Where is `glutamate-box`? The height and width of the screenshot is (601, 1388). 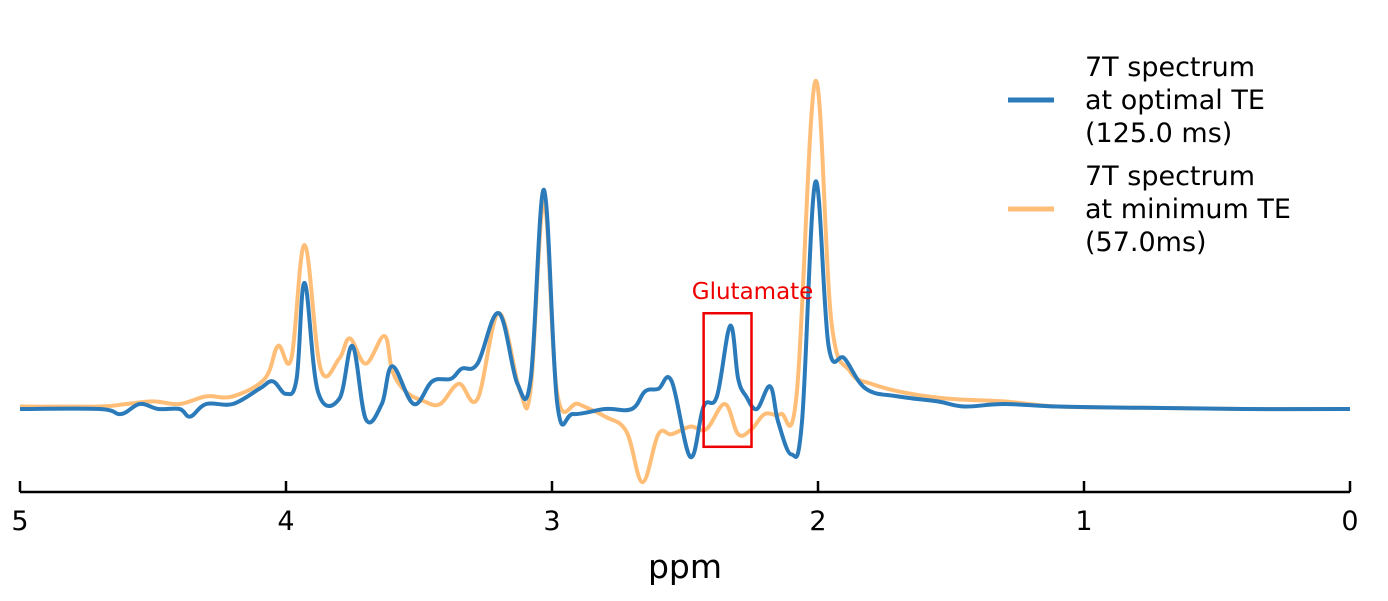
glutamate-box is located at coordinates (727, 380).